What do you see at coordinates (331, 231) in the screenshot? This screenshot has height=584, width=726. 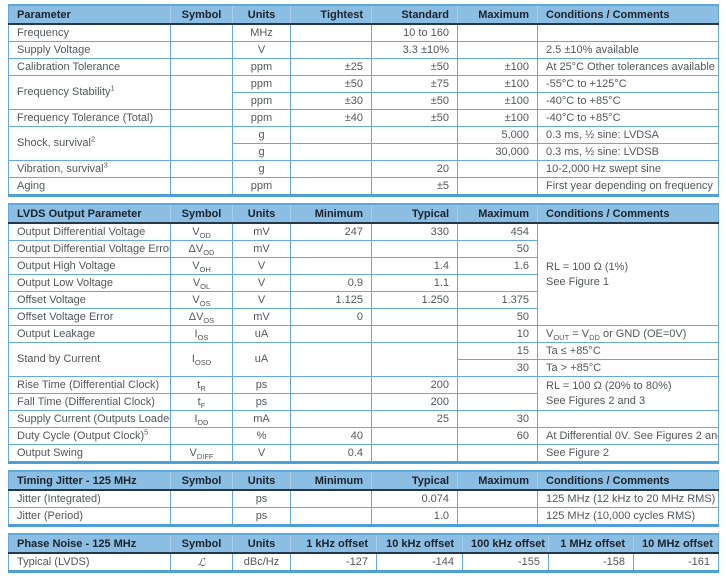 I see `cell-minimum: 247` at bounding box center [331, 231].